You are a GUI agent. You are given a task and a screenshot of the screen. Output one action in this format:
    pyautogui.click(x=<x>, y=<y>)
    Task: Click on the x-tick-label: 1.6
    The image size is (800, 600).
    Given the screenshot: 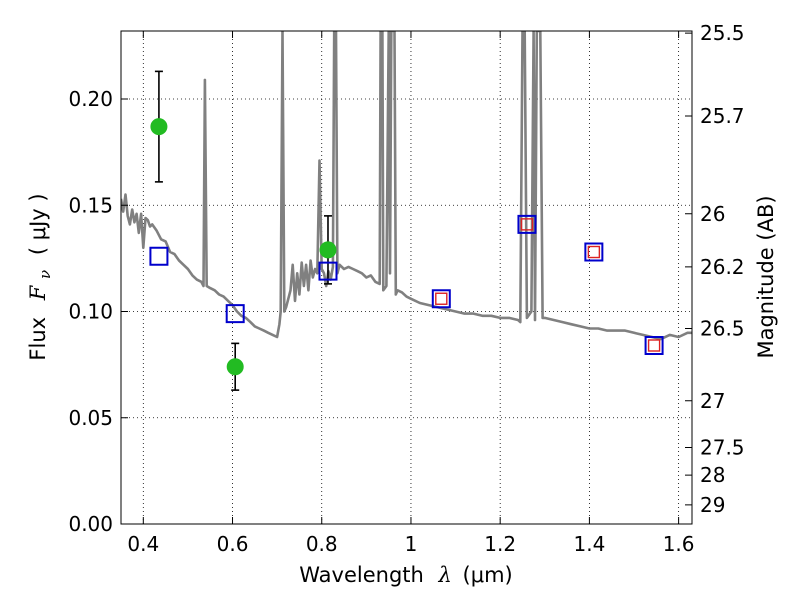 What is the action you would take?
    pyautogui.click(x=679, y=544)
    